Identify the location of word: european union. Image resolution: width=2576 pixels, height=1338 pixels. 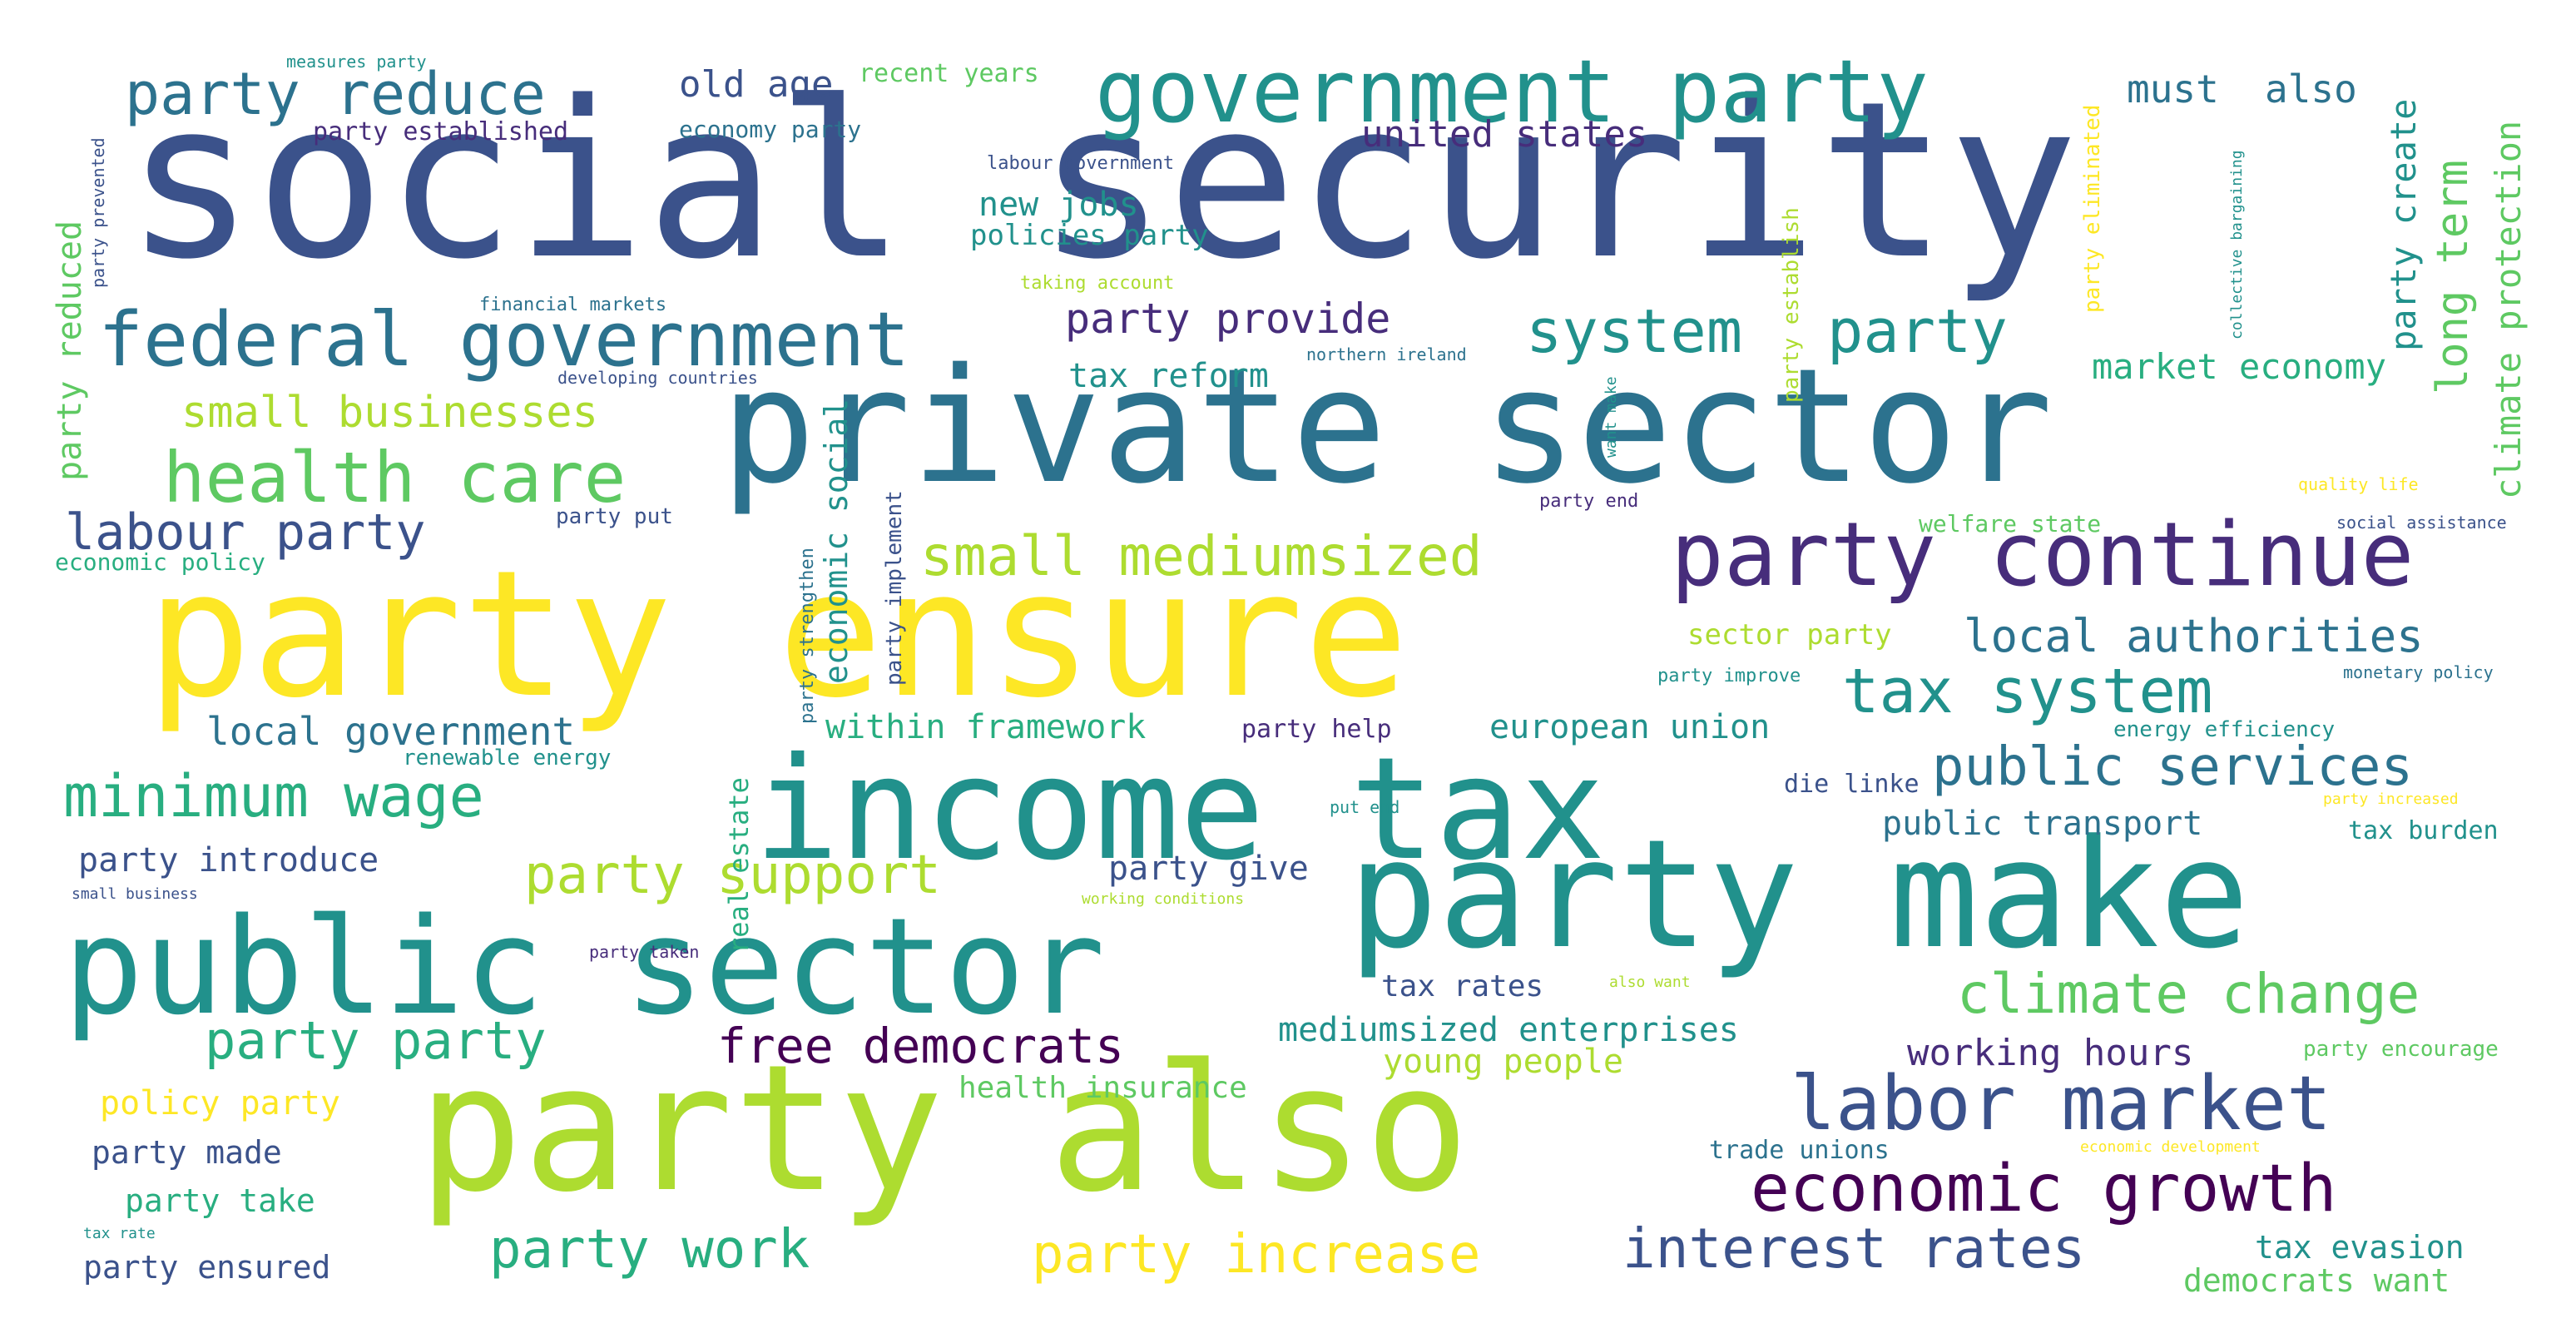
(1630, 727).